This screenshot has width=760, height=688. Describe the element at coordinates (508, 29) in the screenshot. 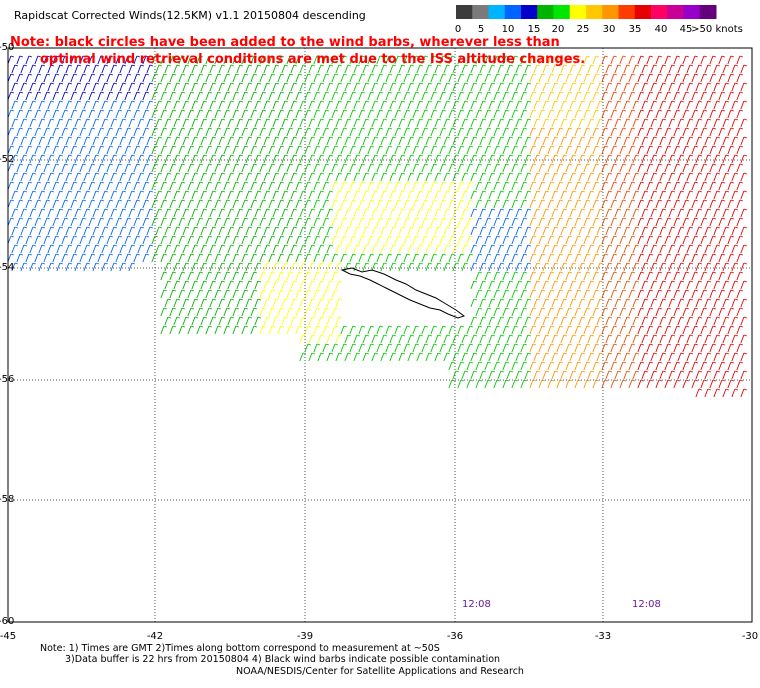

I see `legend-label: 10` at that location.